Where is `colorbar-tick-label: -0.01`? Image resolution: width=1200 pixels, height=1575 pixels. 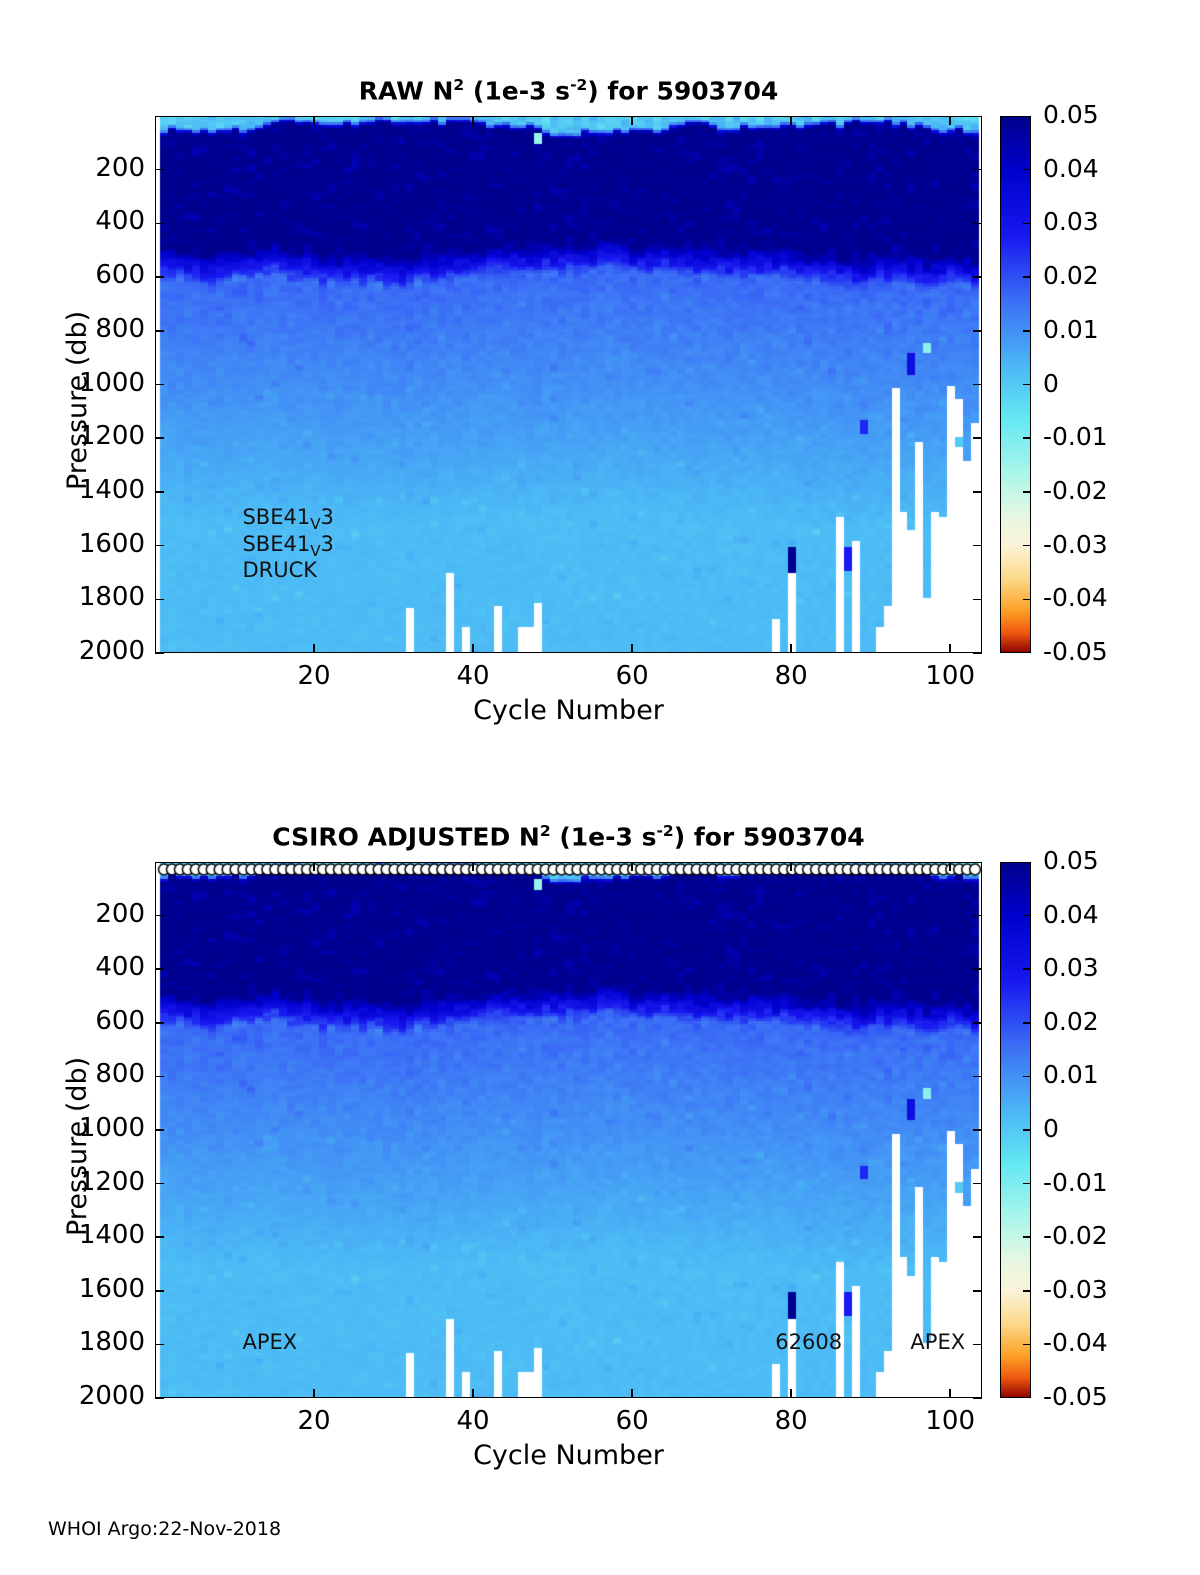 colorbar-tick-label: -0.01 is located at coordinates (1075, 1182).